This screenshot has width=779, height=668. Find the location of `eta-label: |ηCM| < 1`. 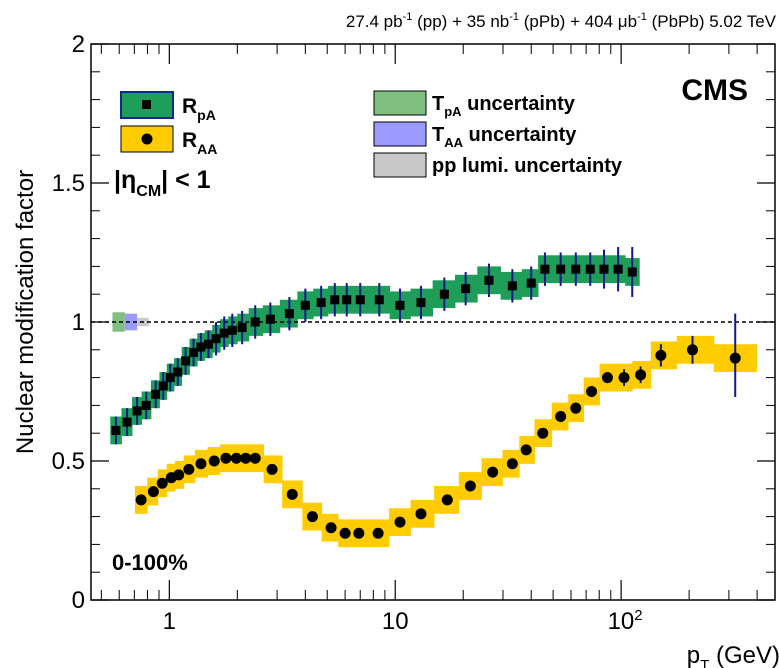

eta-label: |ηCM| < 1 is located at coordinates (162, 183).